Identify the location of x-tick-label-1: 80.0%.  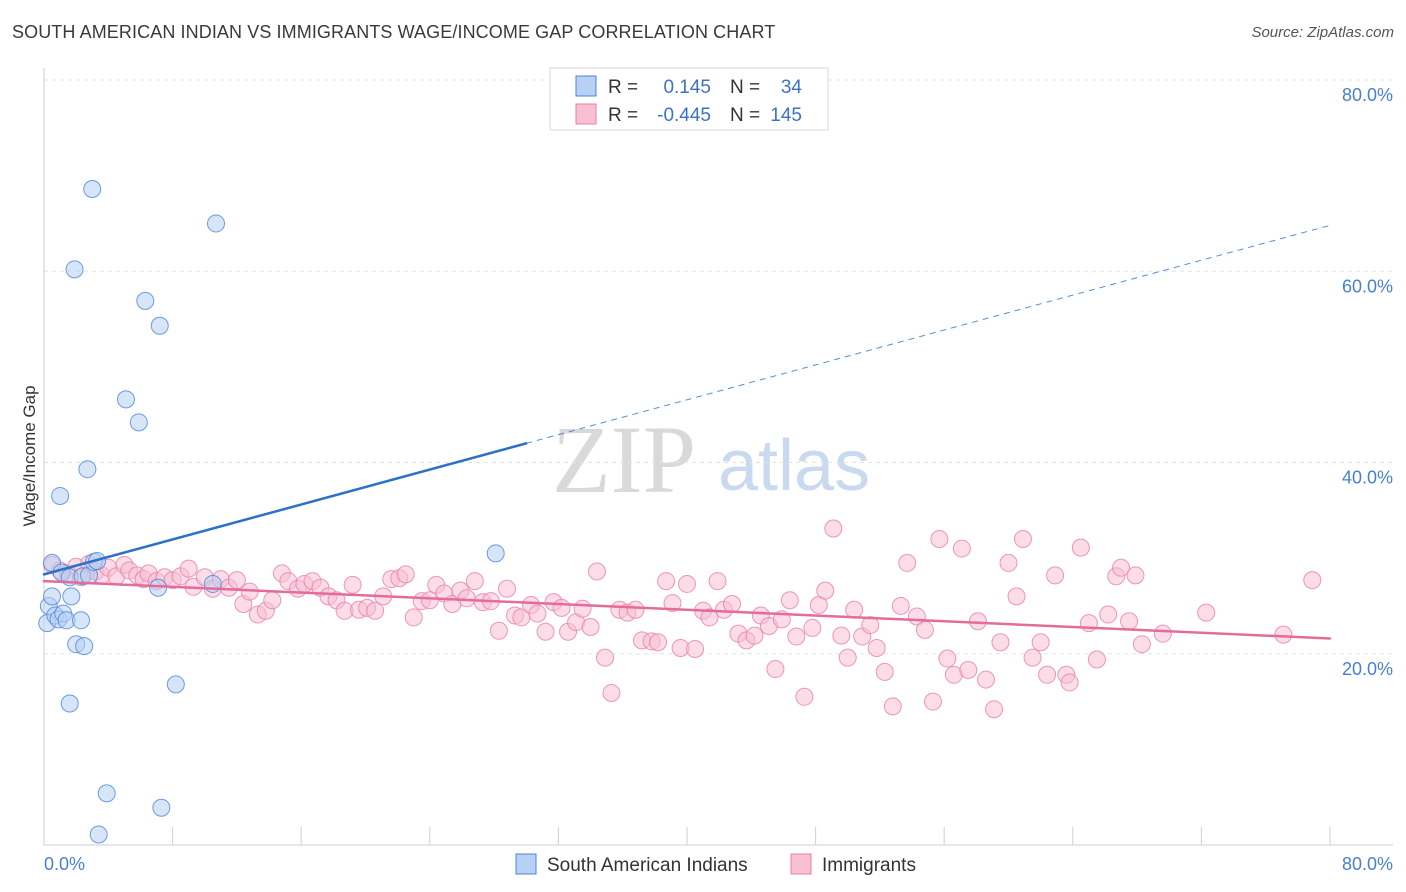
(1367, 864).